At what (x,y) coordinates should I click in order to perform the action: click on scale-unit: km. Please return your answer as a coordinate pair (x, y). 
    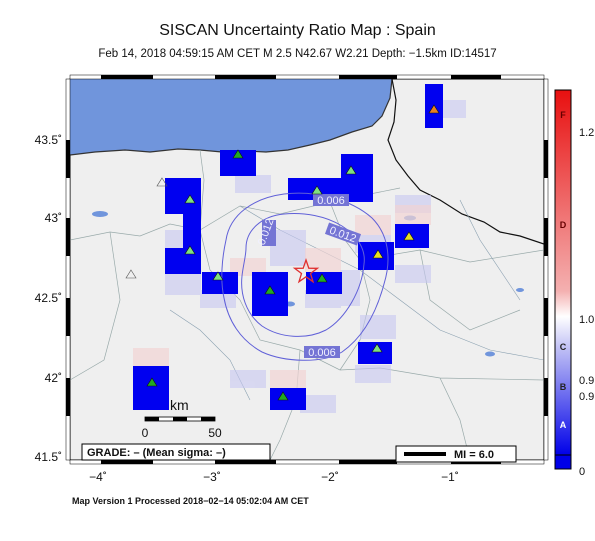
    Looking at the image, I should click on (179, 405).